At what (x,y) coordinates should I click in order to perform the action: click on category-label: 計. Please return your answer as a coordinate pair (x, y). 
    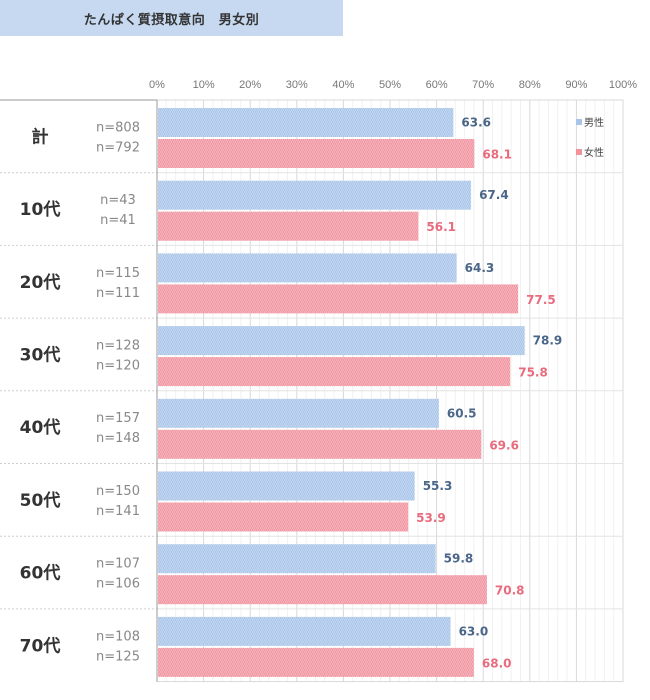
    Looking at the image, I should click on (40, 136).